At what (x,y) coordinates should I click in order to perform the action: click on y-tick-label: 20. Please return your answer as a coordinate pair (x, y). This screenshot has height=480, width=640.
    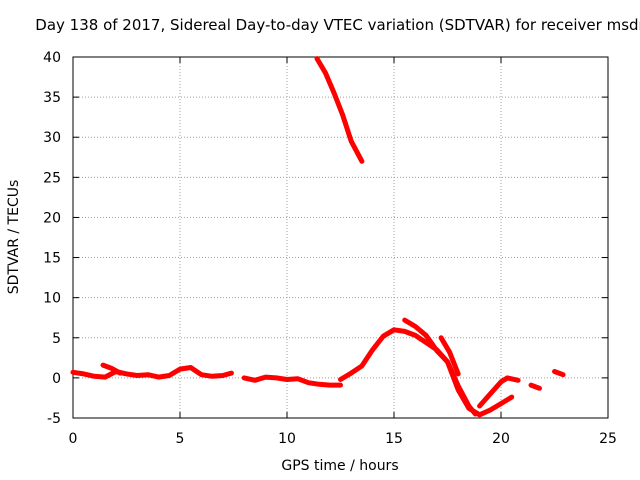
    Looking at the image, I should click on (52, 218).